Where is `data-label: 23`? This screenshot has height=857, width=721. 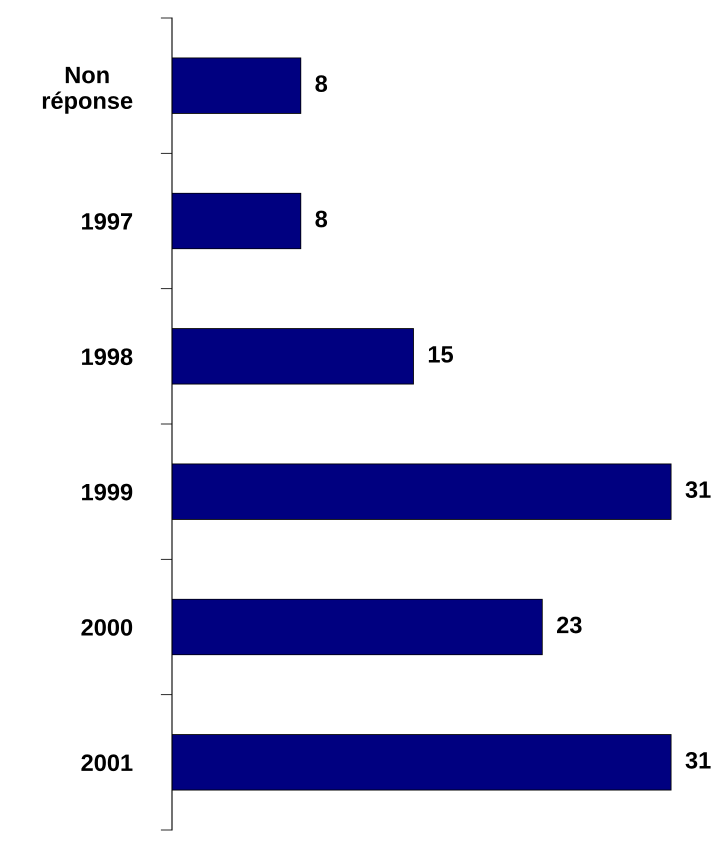 data-label: 23 is located at coordinates (569, 625).